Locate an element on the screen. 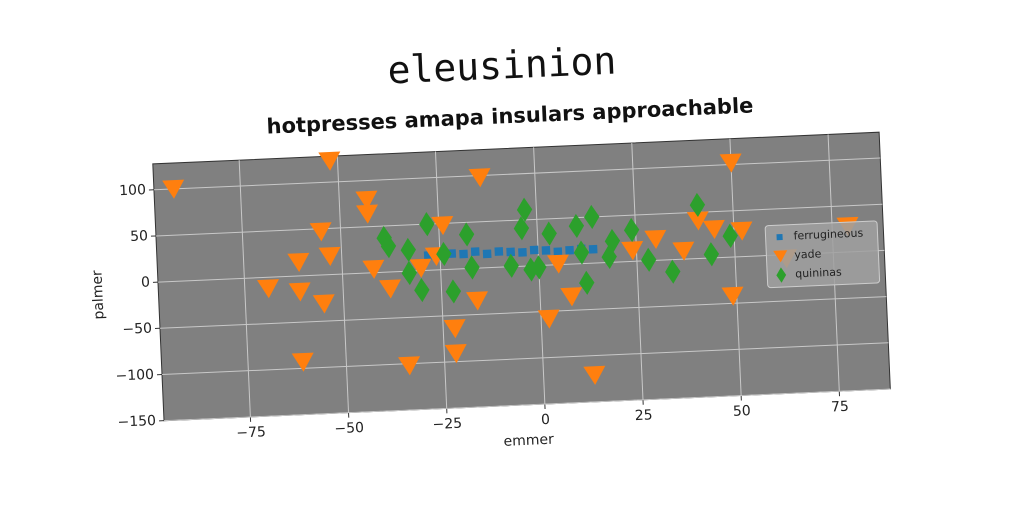 The width and height of the screenshot is (1024, 512). y-axis-label: palmer is located at coordinates (98, 295).